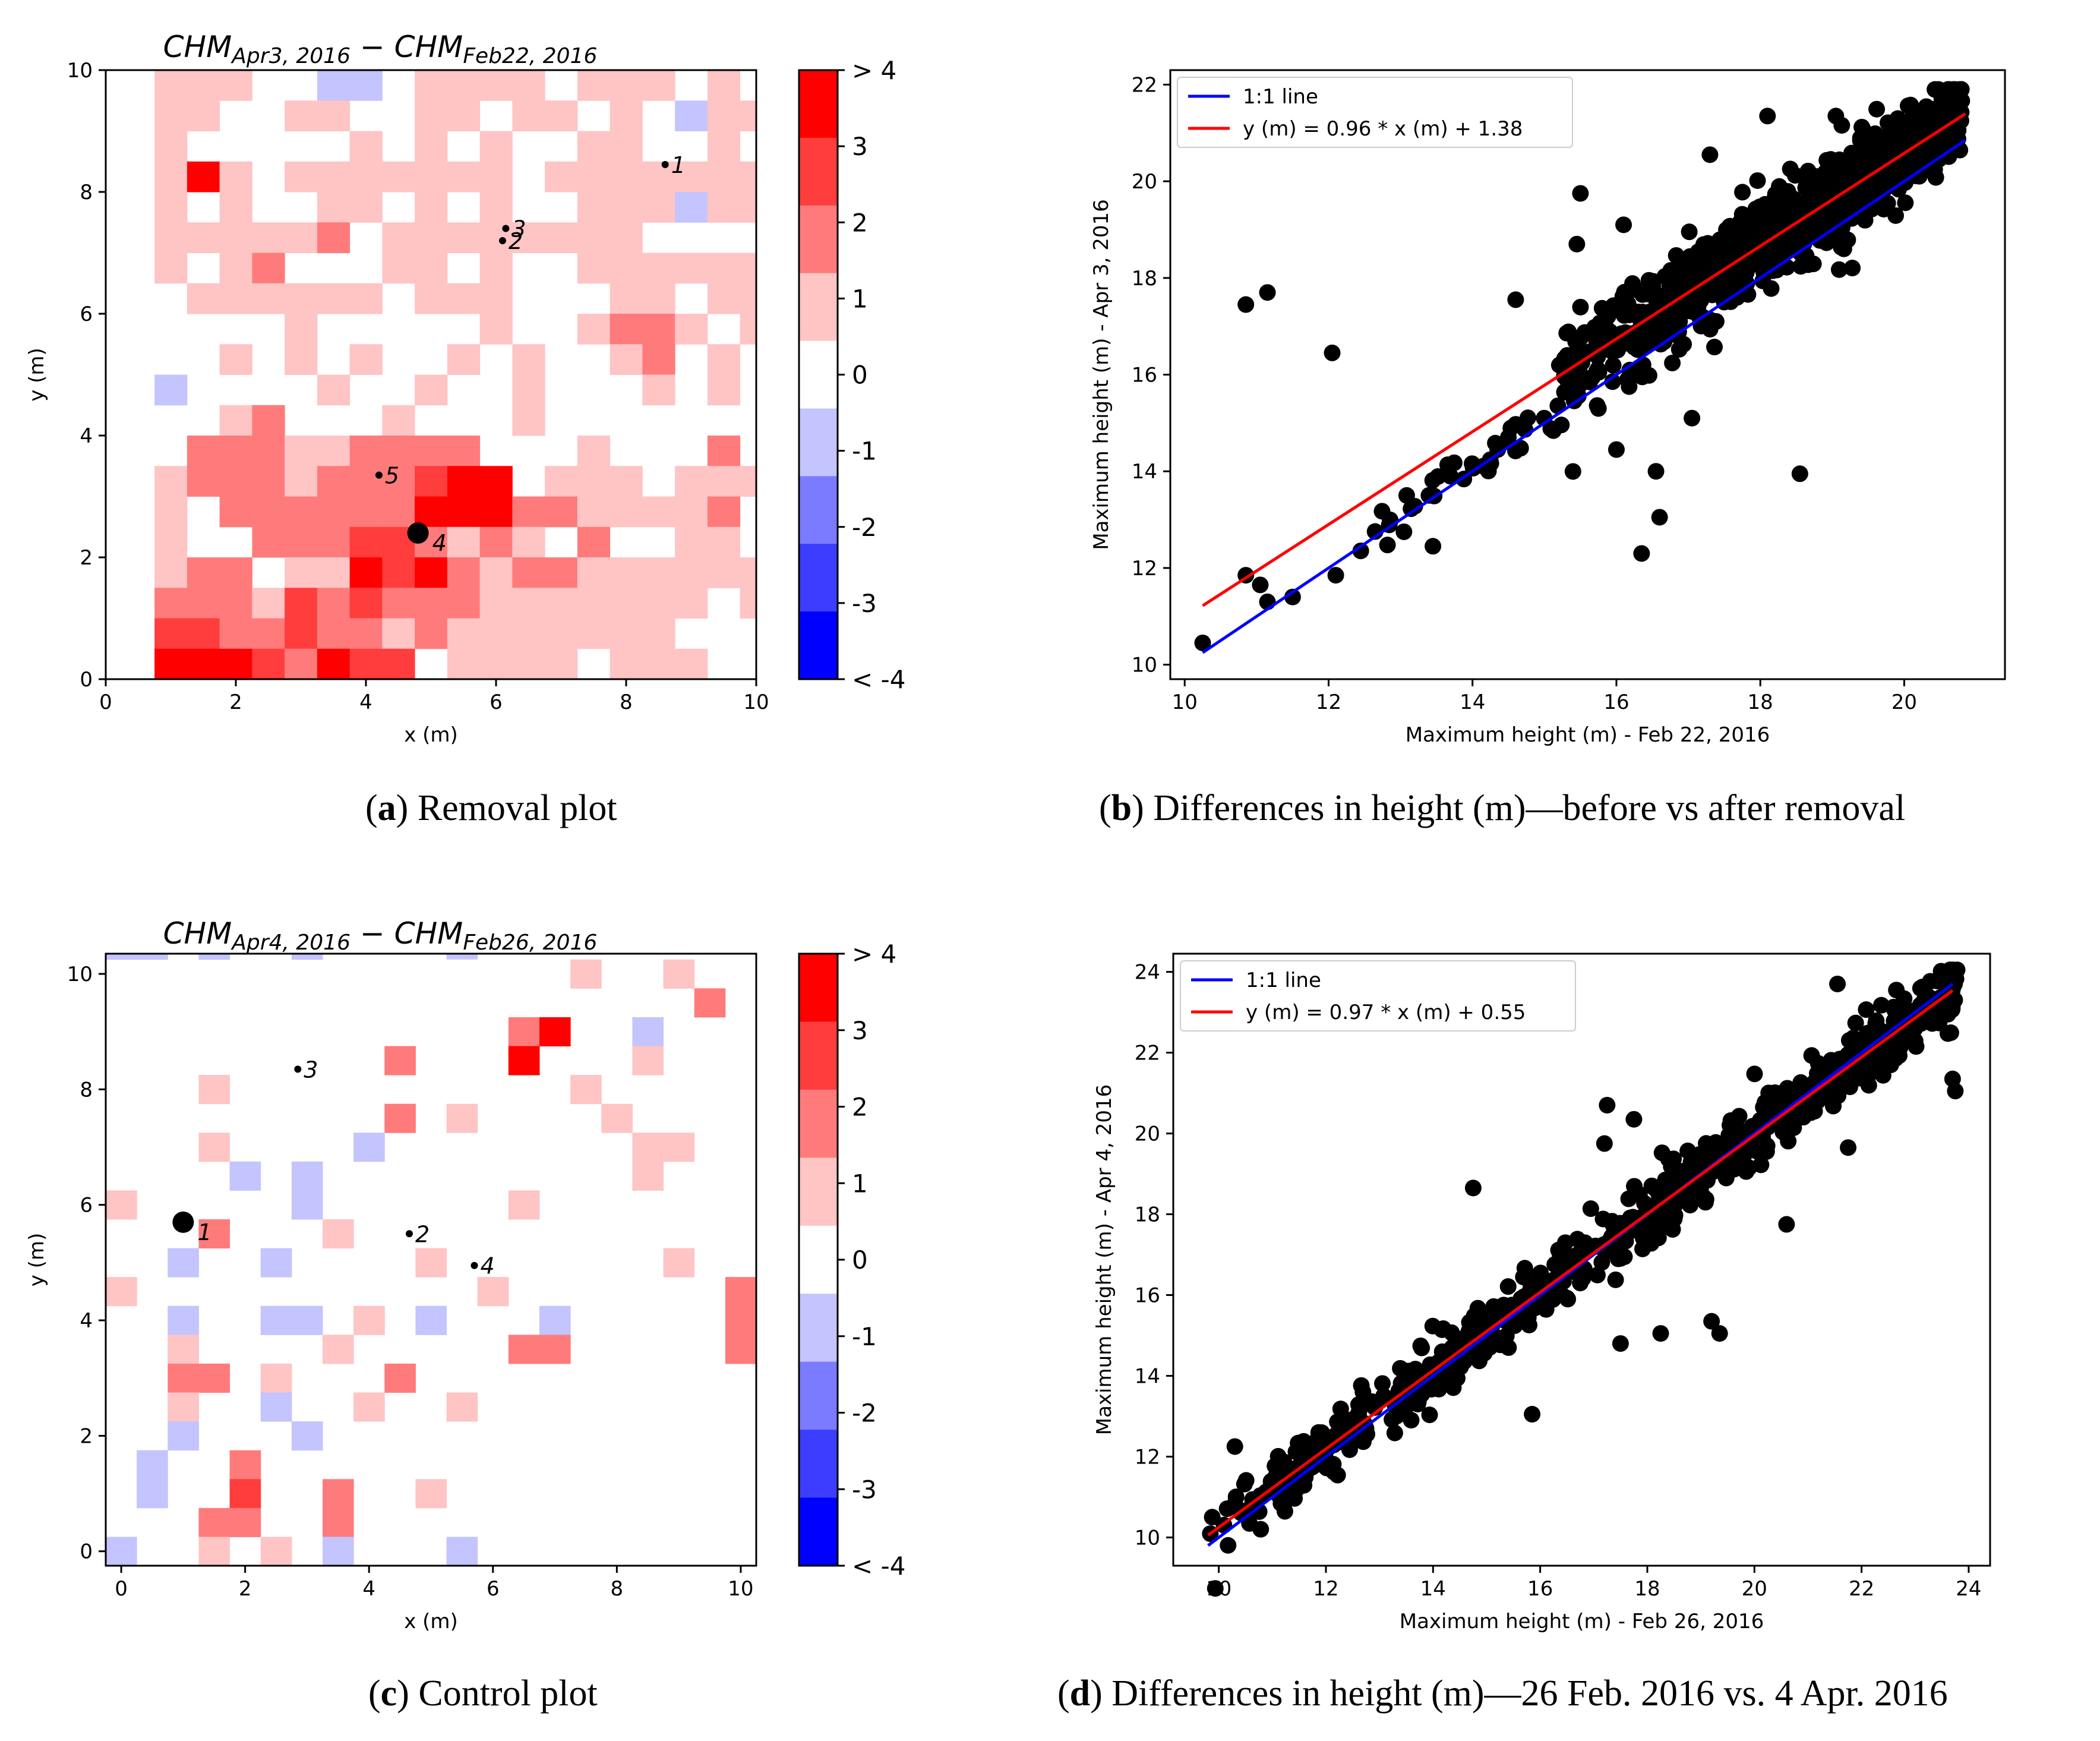 The width and height of the screenshot is (2100, 1741). Describe the element at coordinates (1144, 472) in the screenshot. I see `panel-b-y-tick-label: 14` at that location.